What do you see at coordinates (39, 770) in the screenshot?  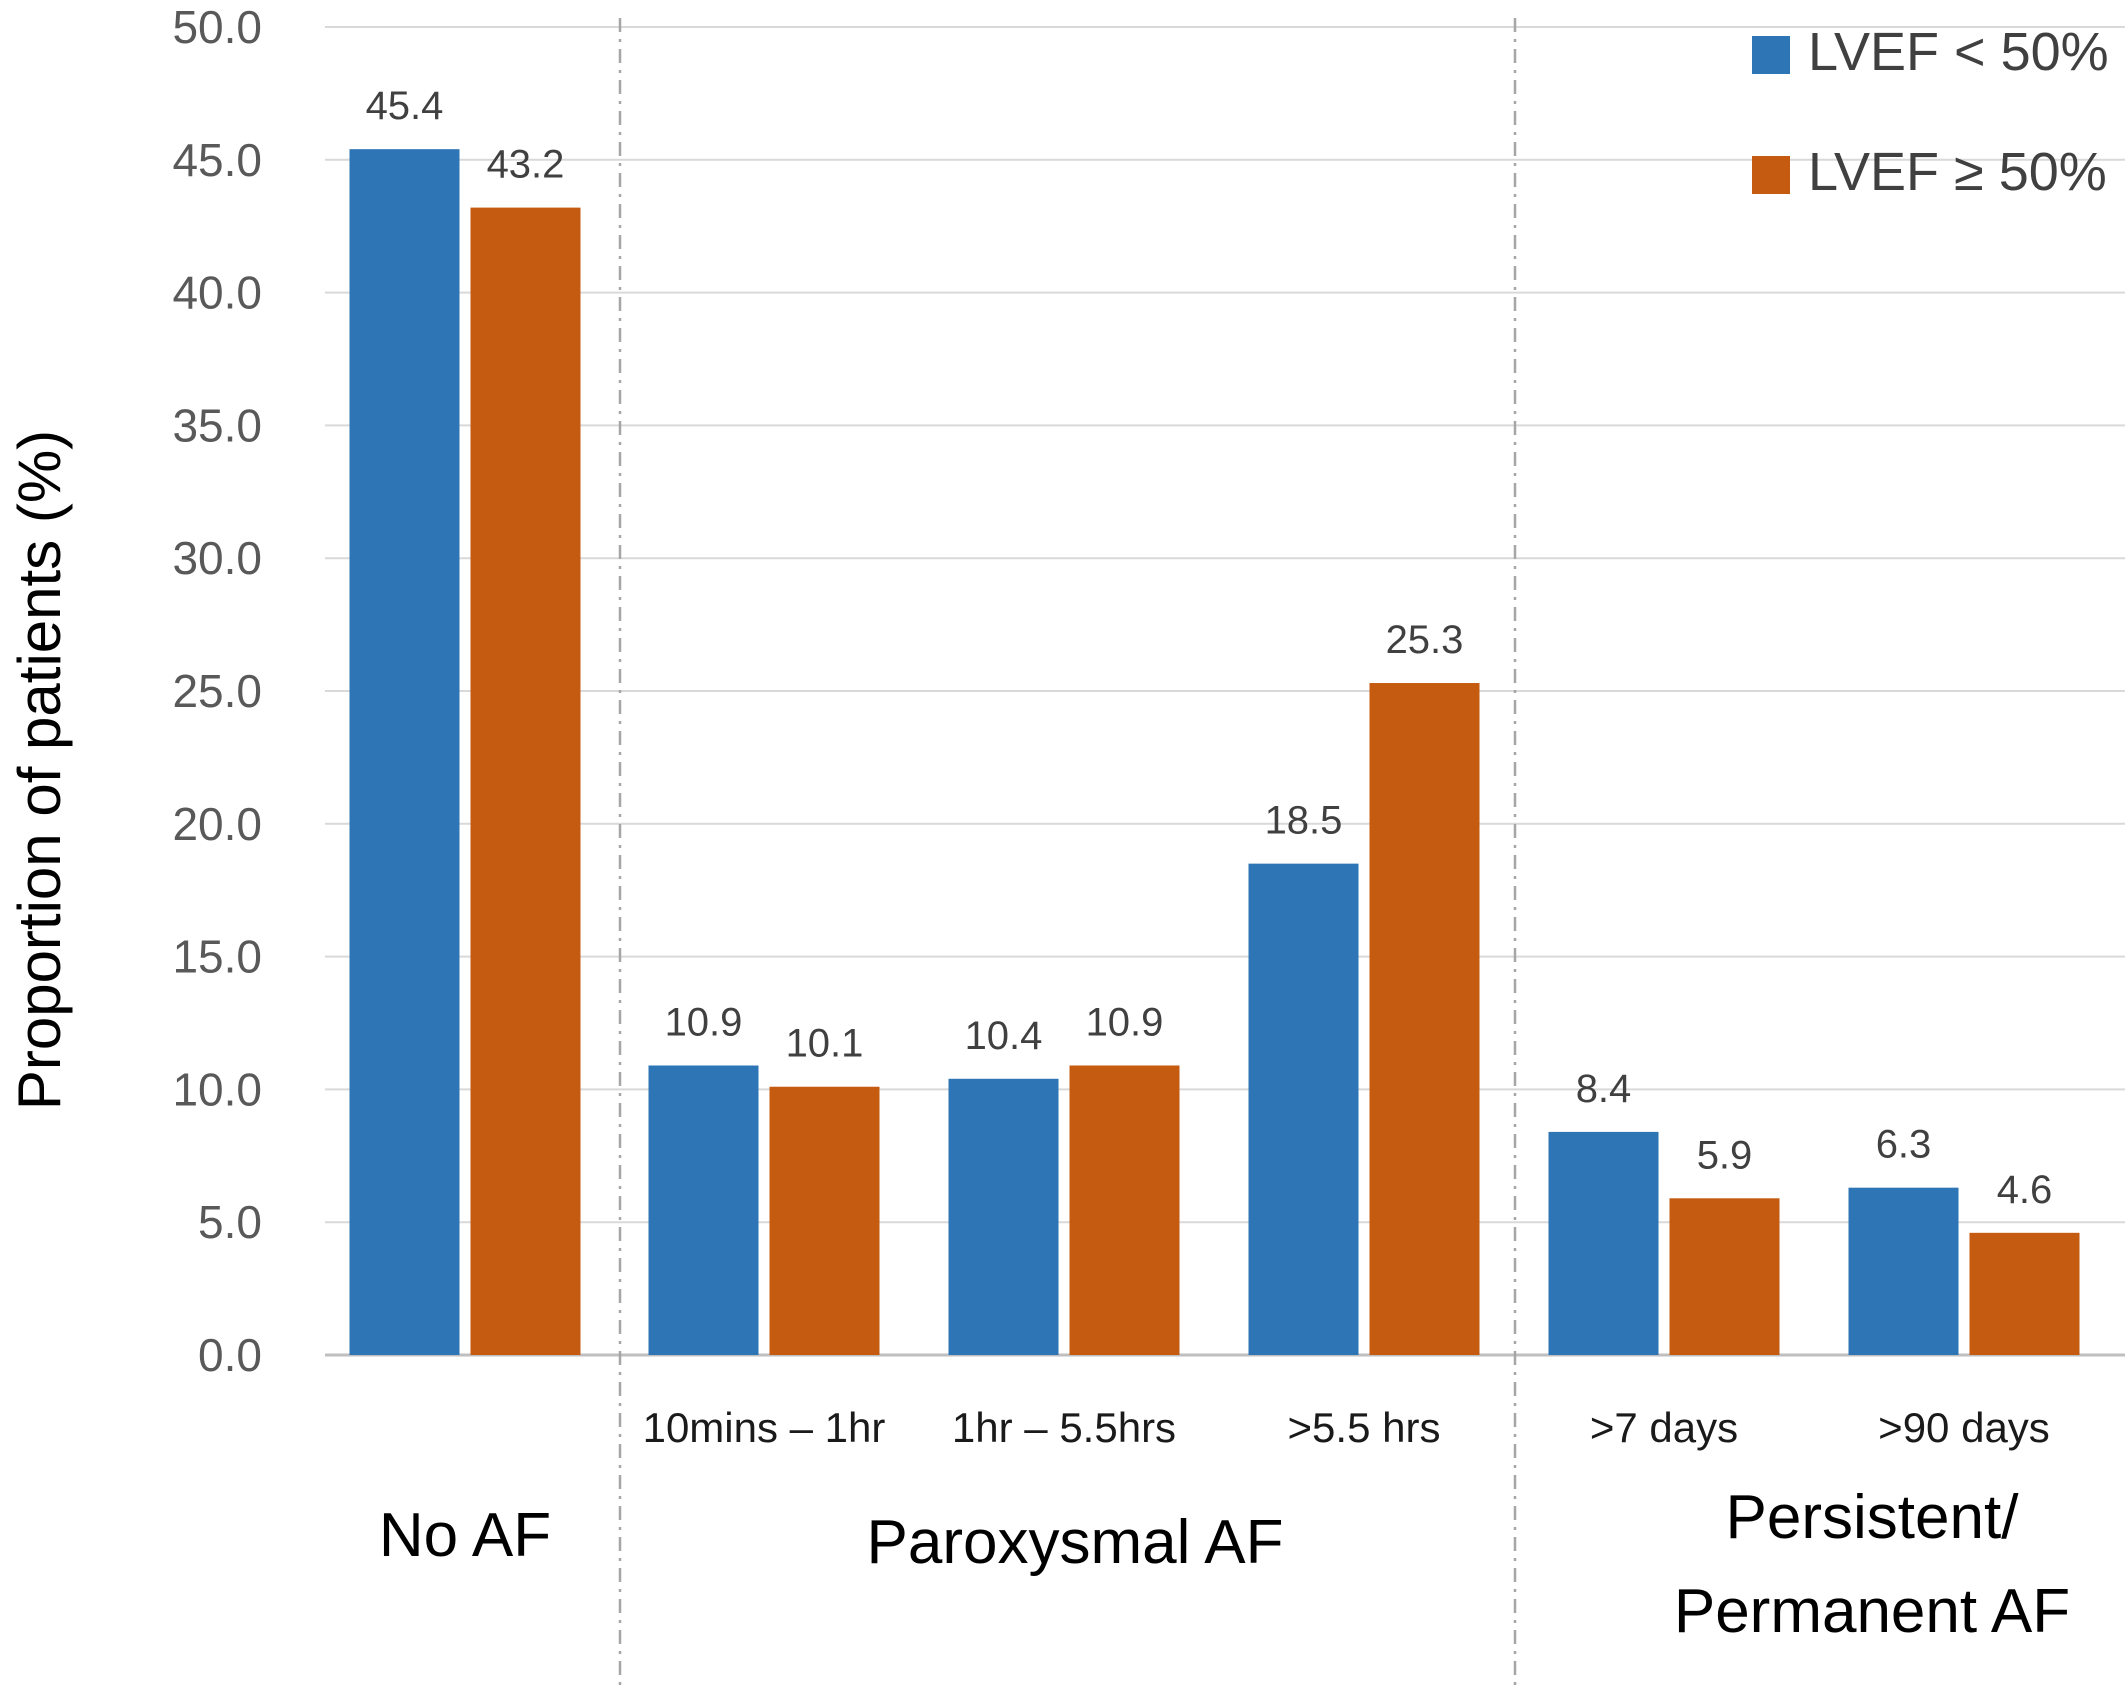 I see `y-axis-title: Proportion of patients (%)` at bounding box center [39, 770].